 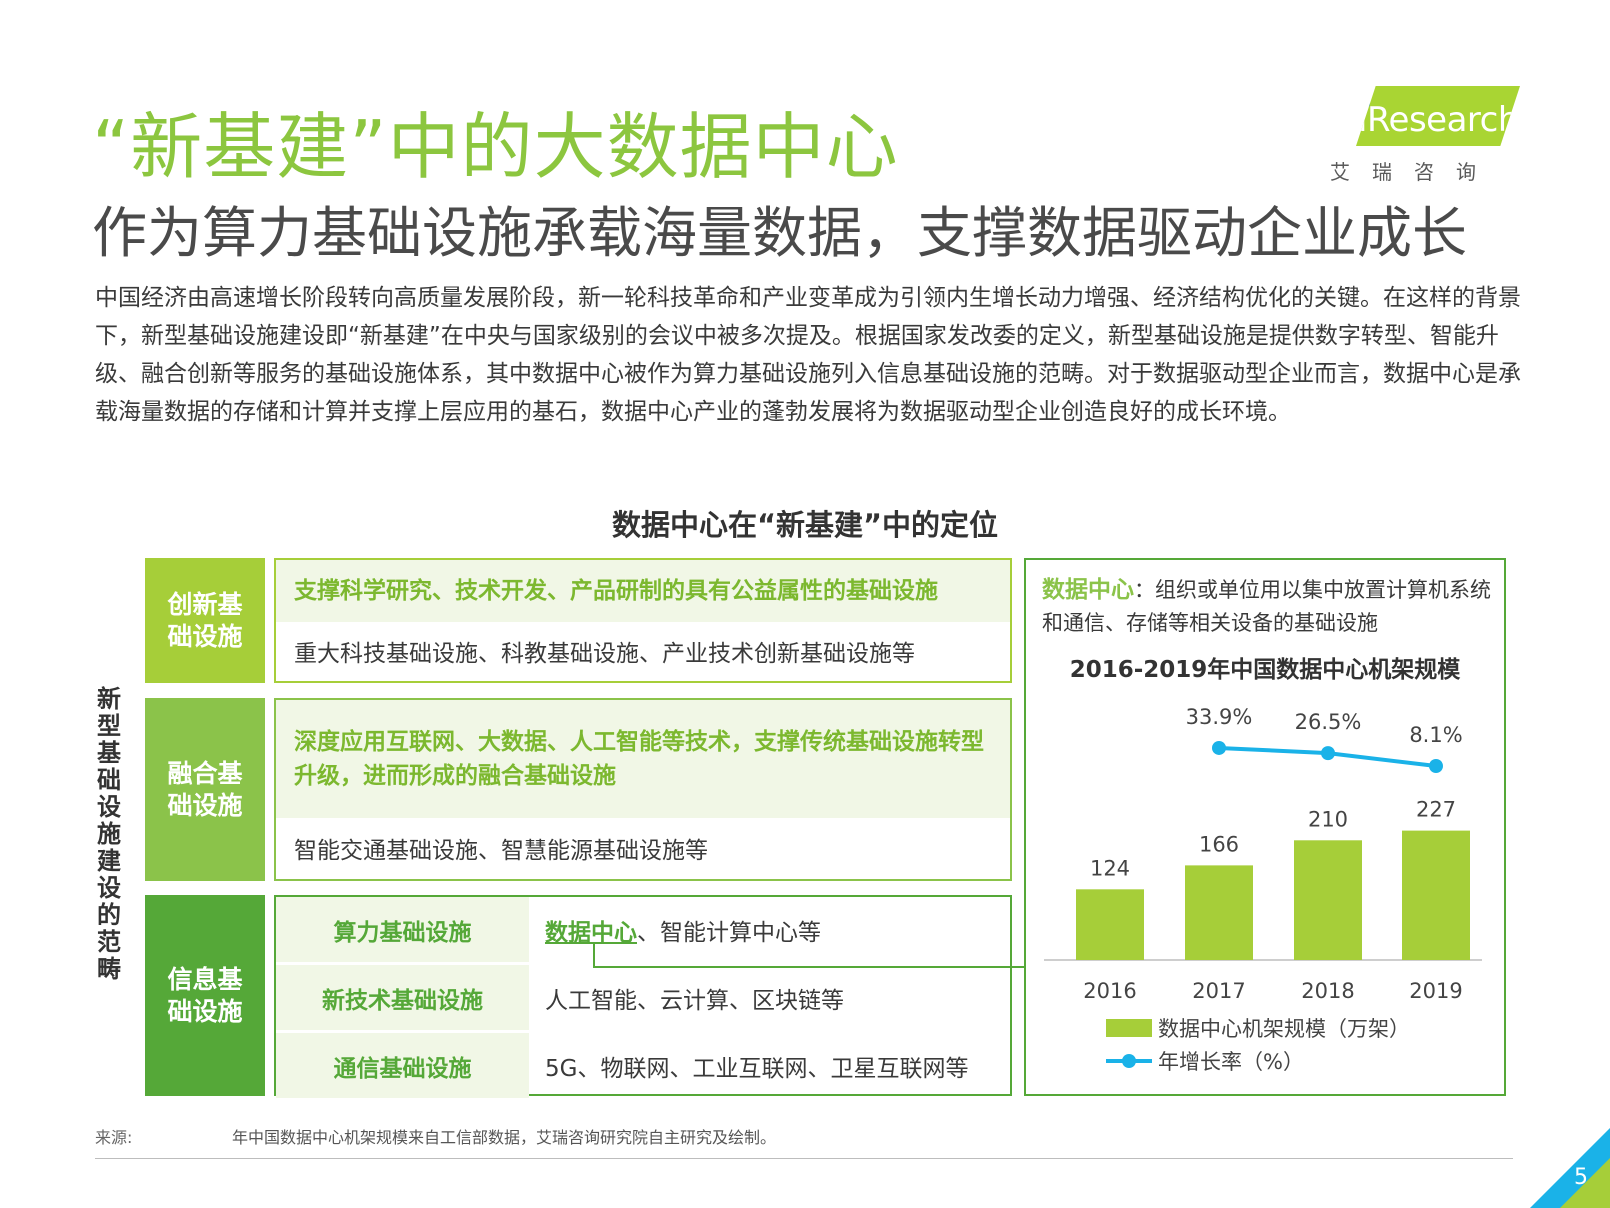 What do you see at coordinates (504, 1137) in the screenshot?
I see `footer-note: 年中国数据中心机架规模来自工信部数据，艾瑞咨询研究院自主研究及绘制。` at bounding box center [504, 1137].